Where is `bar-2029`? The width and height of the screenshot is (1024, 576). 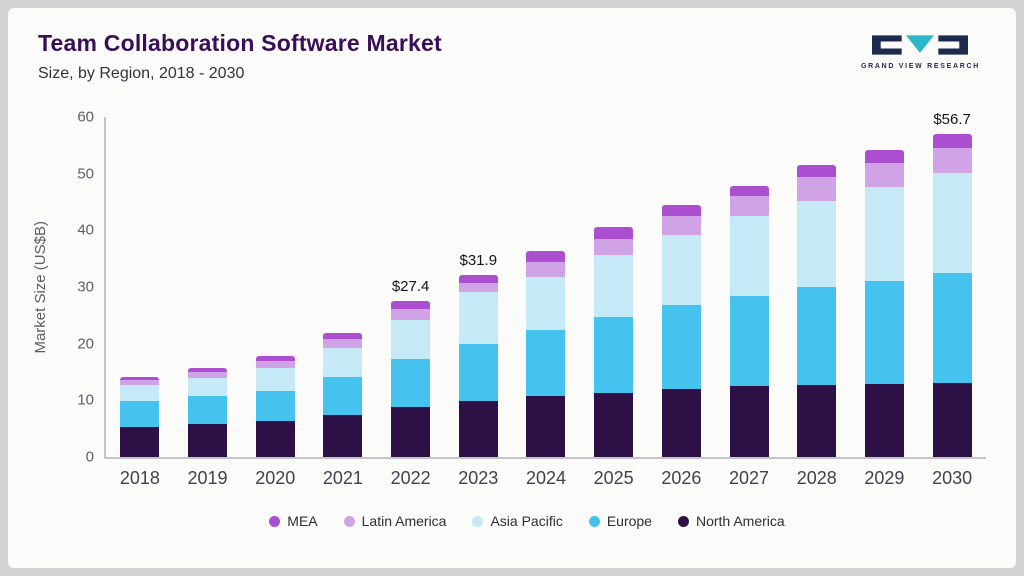 bar-2029 is located at coordinates (884, 287).